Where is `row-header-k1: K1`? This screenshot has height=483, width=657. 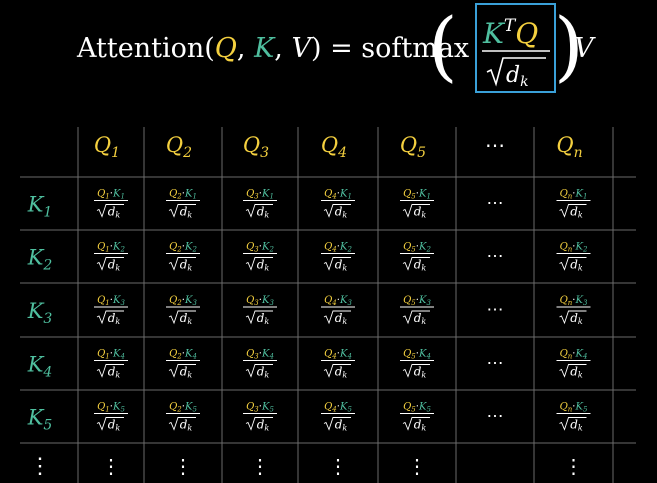 row-header-k1: K1 is located at coordinates (40, 207).